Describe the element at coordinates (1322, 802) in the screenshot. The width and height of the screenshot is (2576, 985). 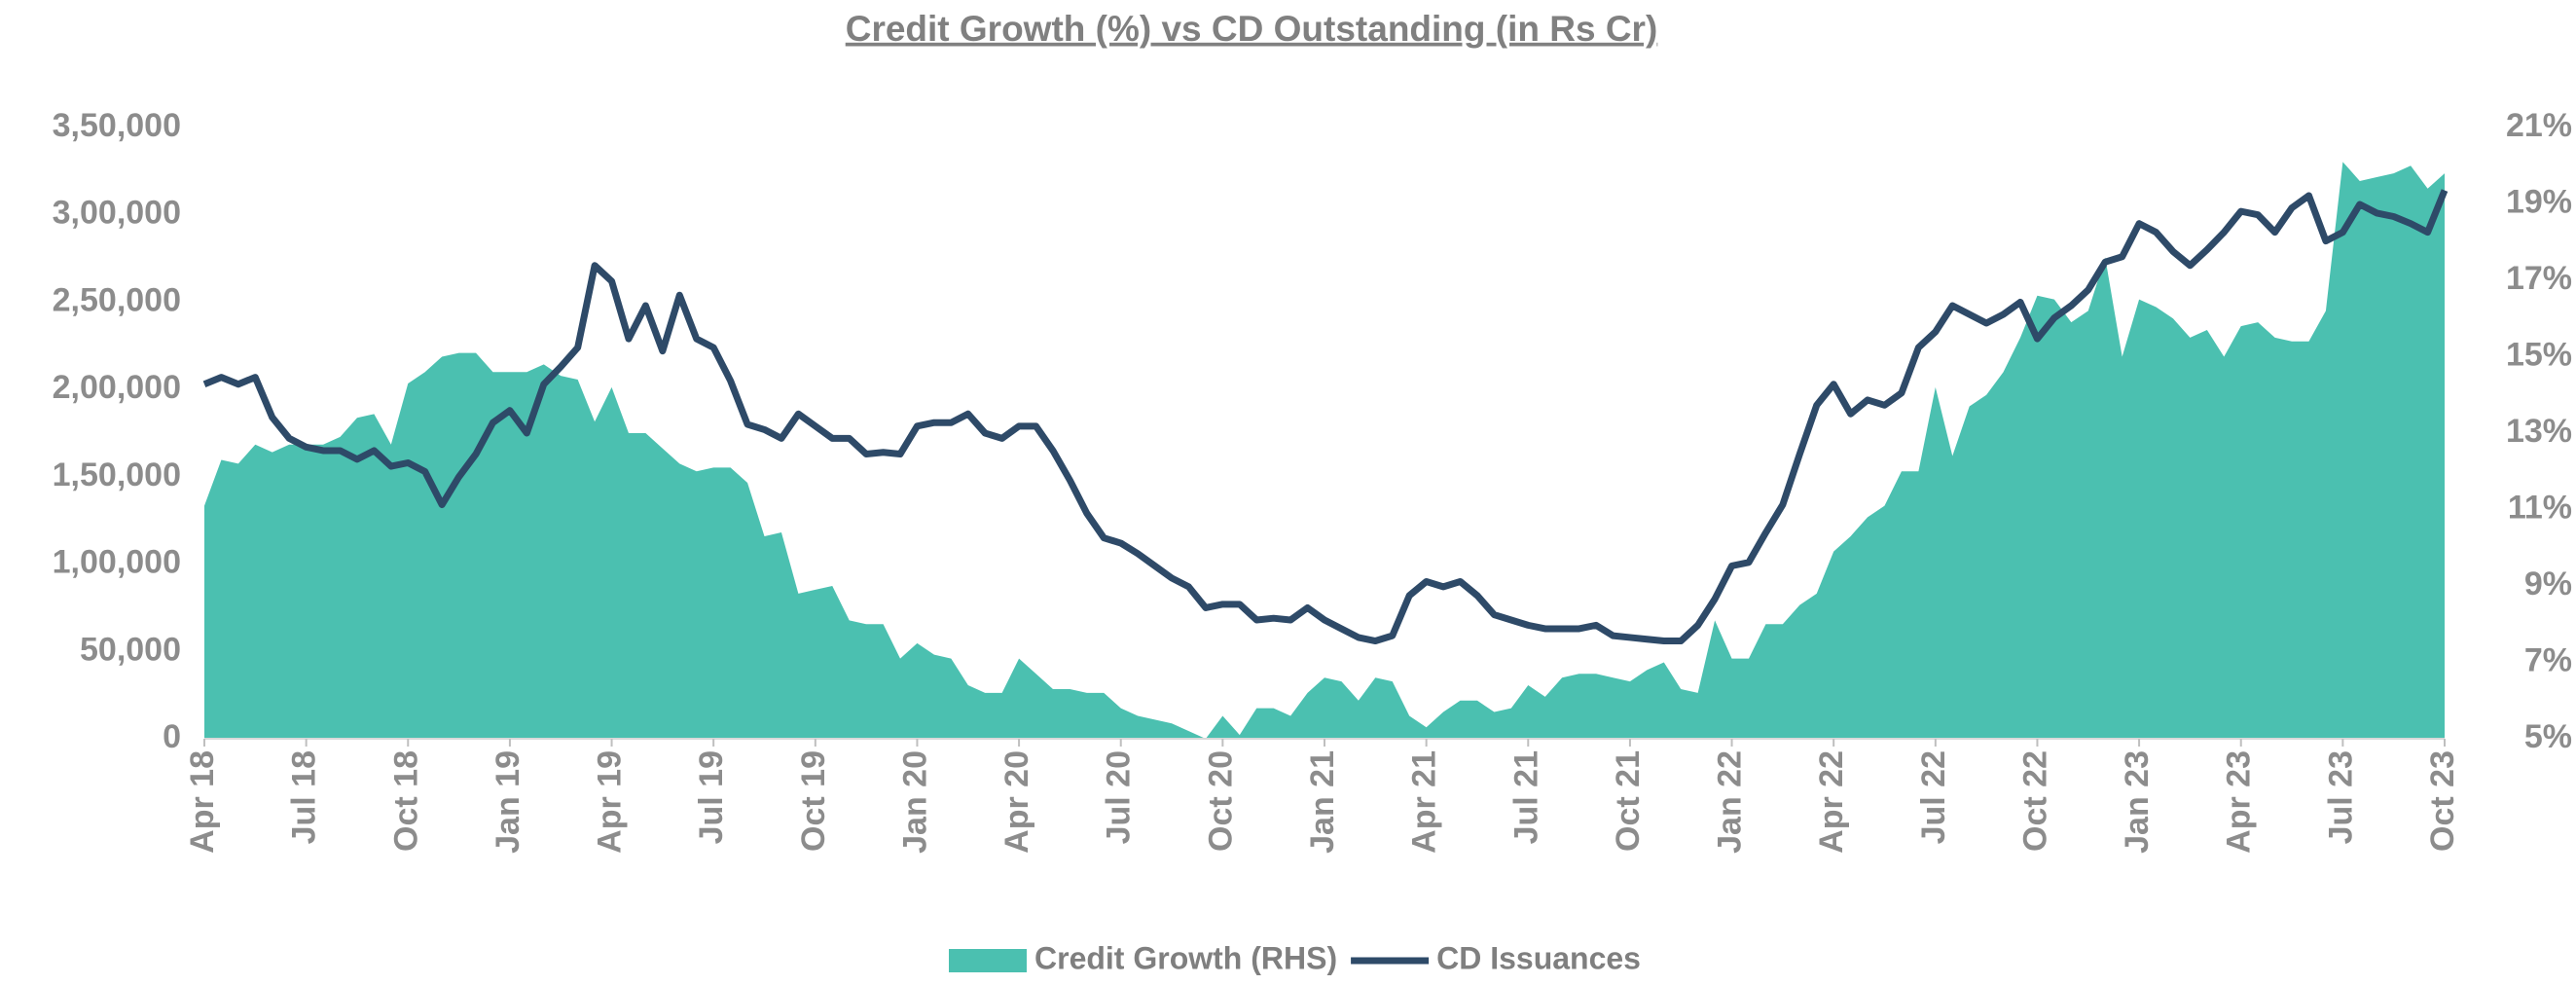
I see `x-tick-label: Jan 21` at that location.